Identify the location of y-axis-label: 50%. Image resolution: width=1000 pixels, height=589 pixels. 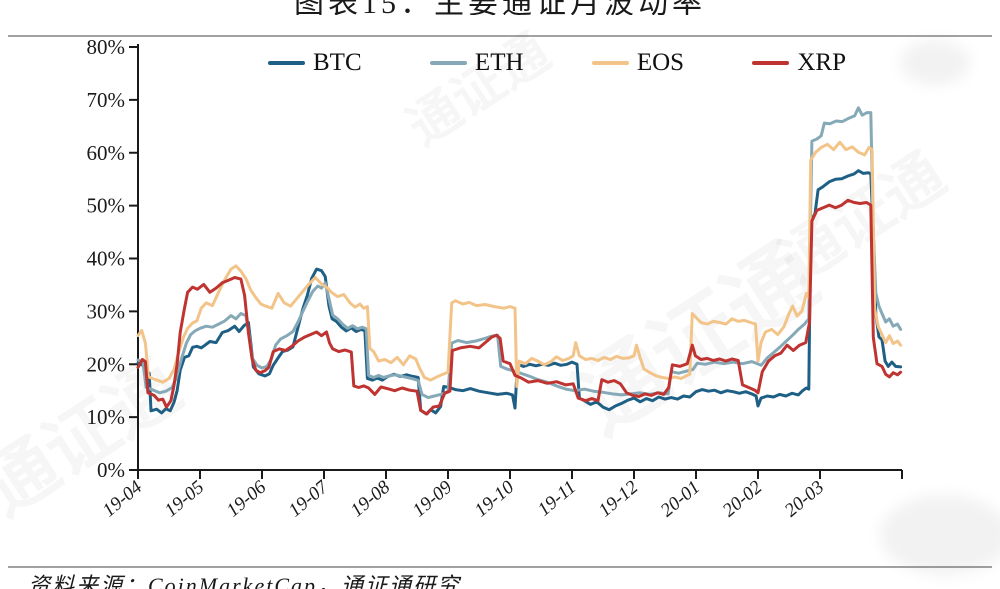
(106, 206).